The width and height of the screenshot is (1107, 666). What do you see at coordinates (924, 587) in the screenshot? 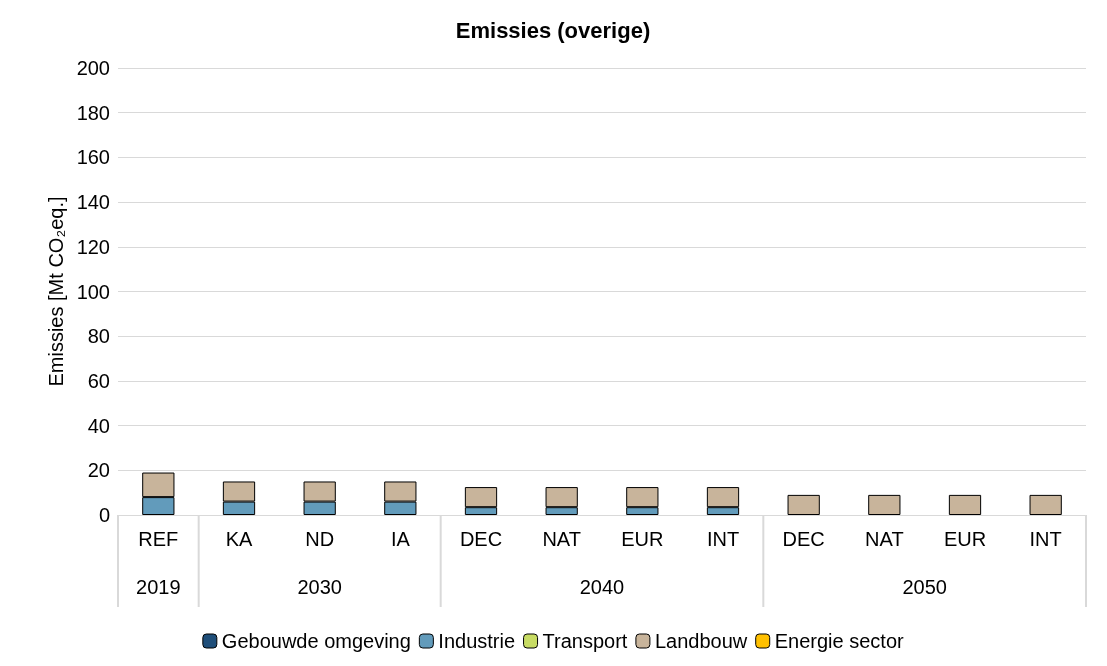
I see `text: 2050` at bounding box center [924, 587].